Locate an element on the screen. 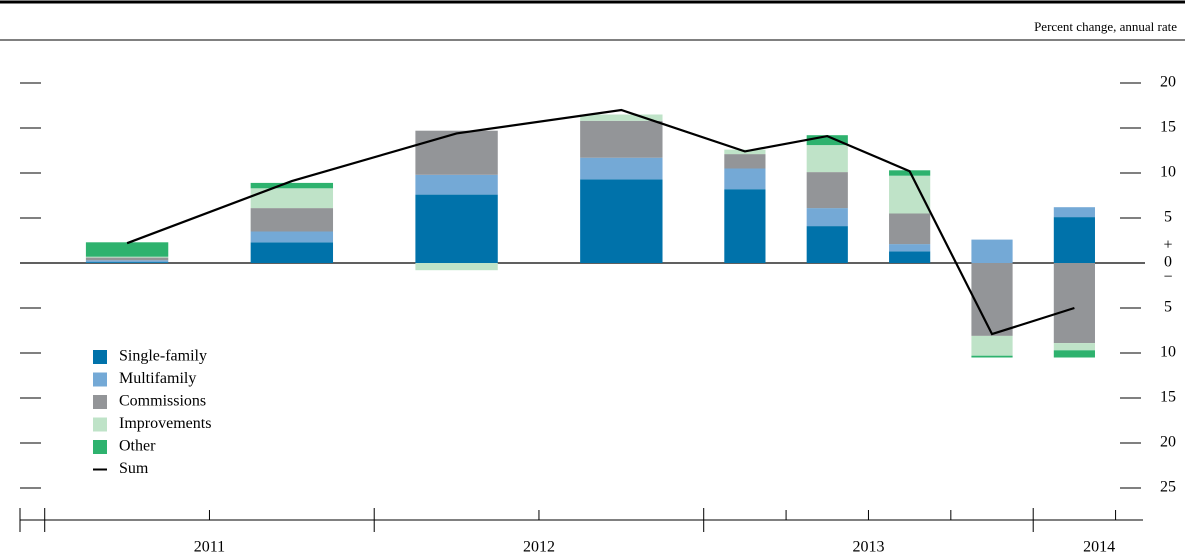 The height and width of the screenshot is (560, 1185). y-tick-label: 0 is located at coordinates (1168, 262).